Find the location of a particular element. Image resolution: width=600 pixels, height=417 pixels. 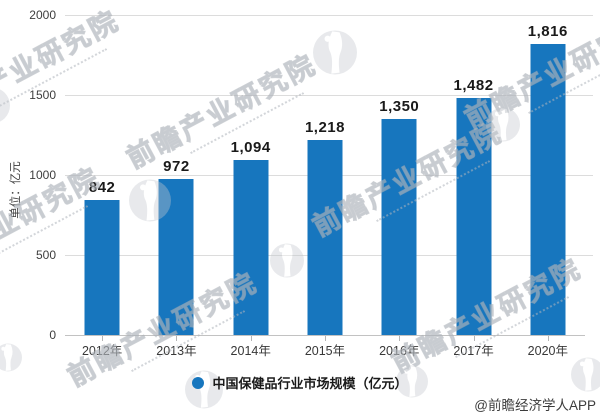

bar-value-label: 1,816 is located at coordinates (547, 31).